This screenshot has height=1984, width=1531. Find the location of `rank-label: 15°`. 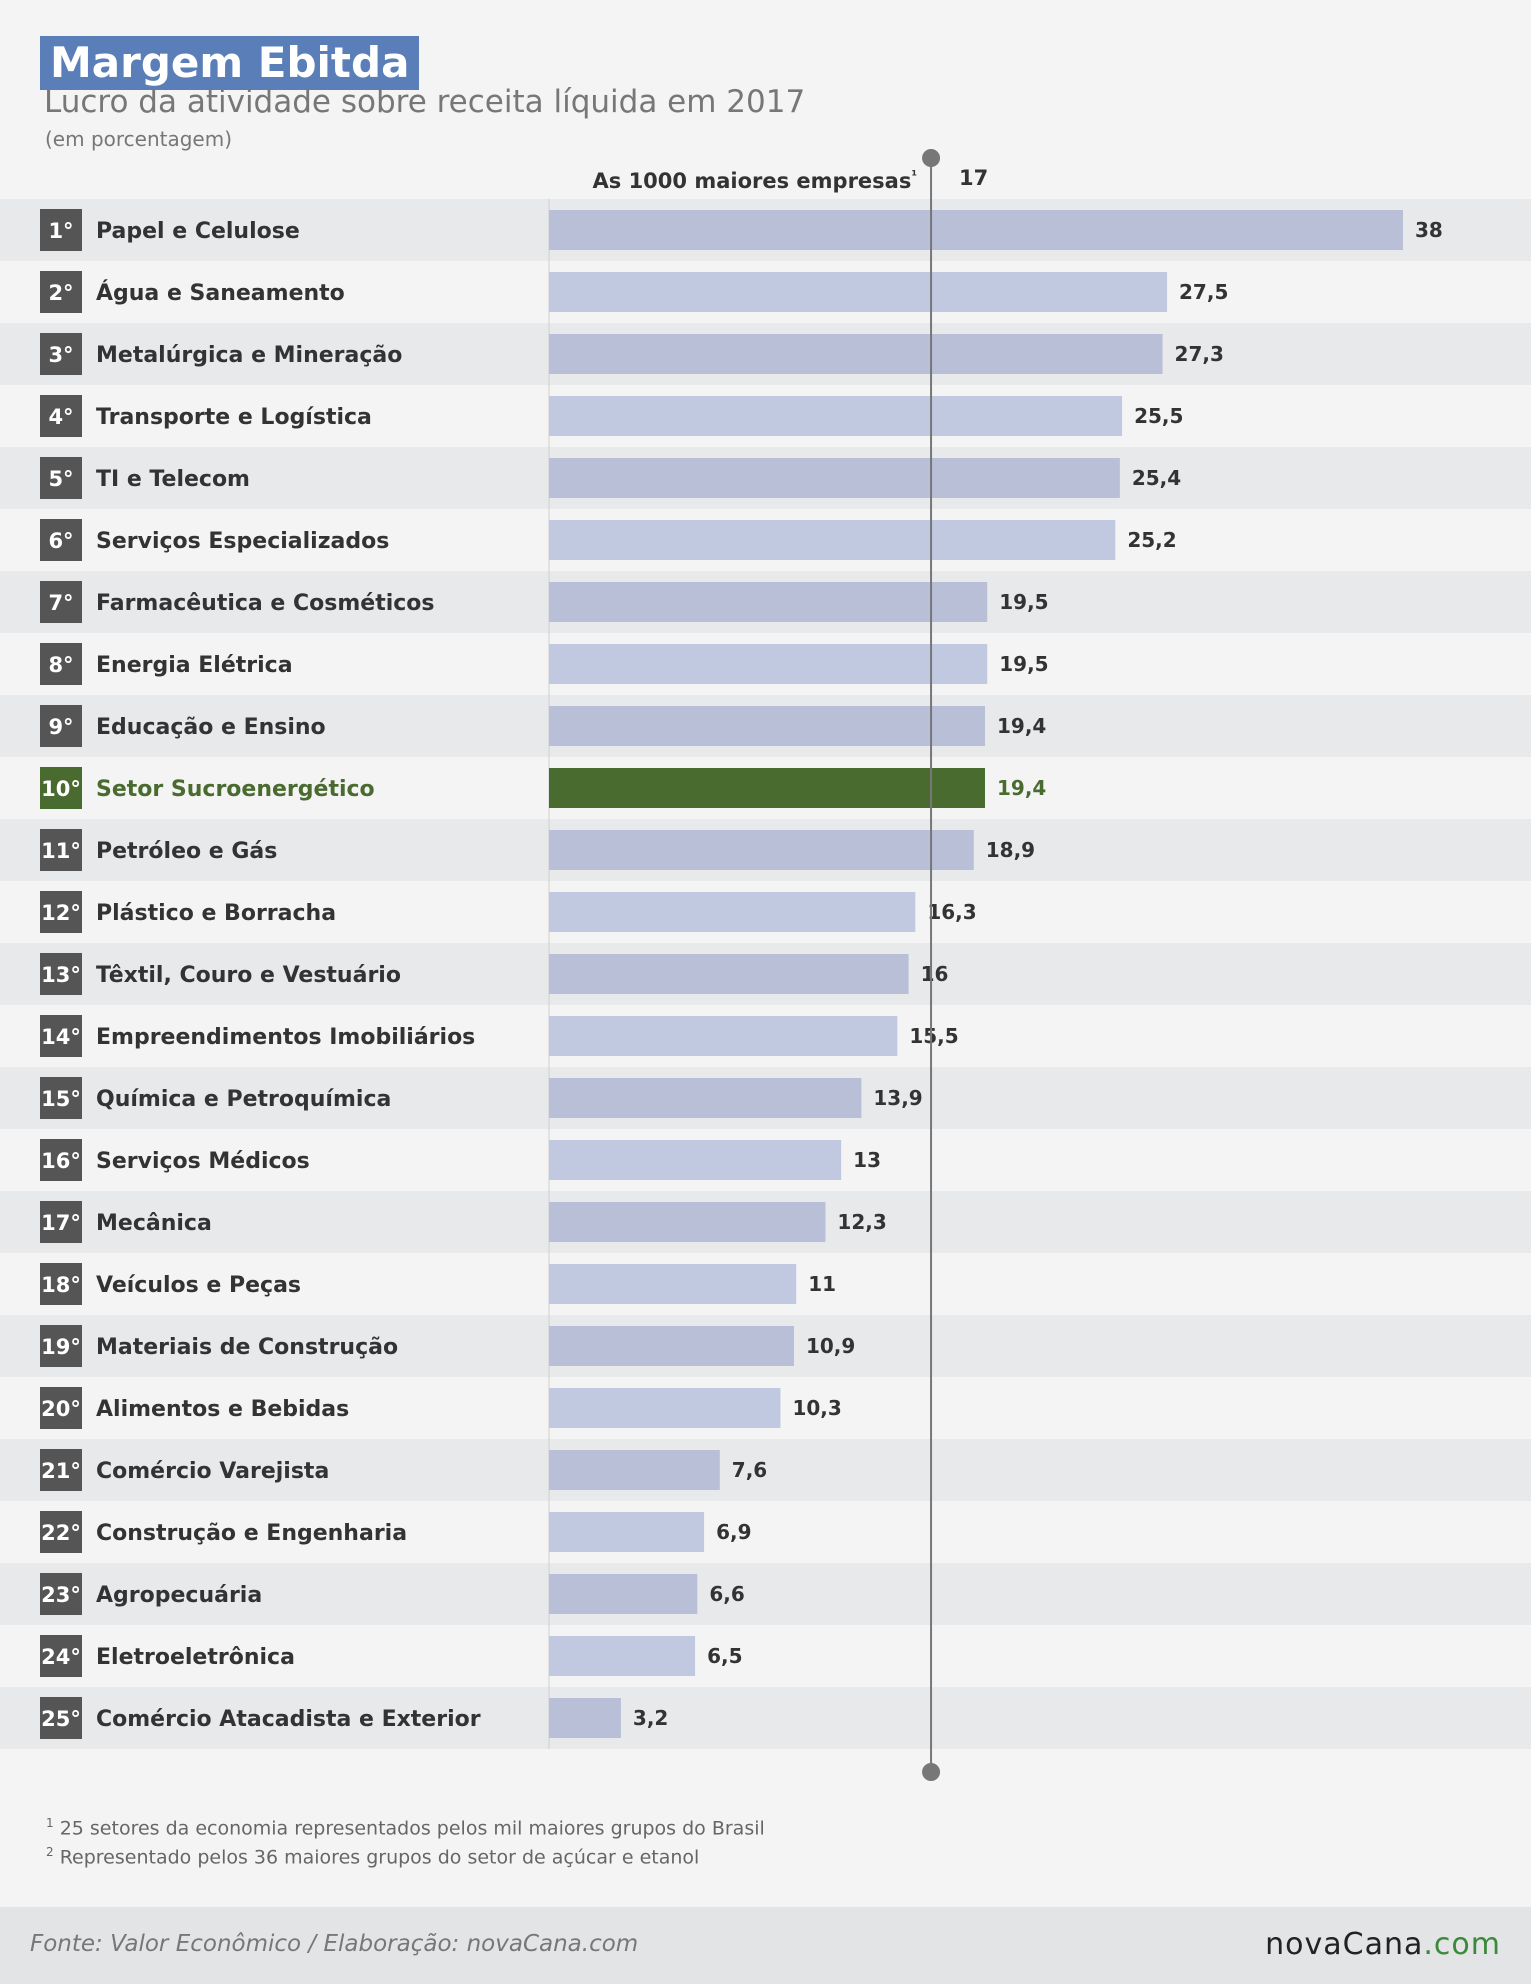

rank-label: 15° is located at coordinates (61, 1099).